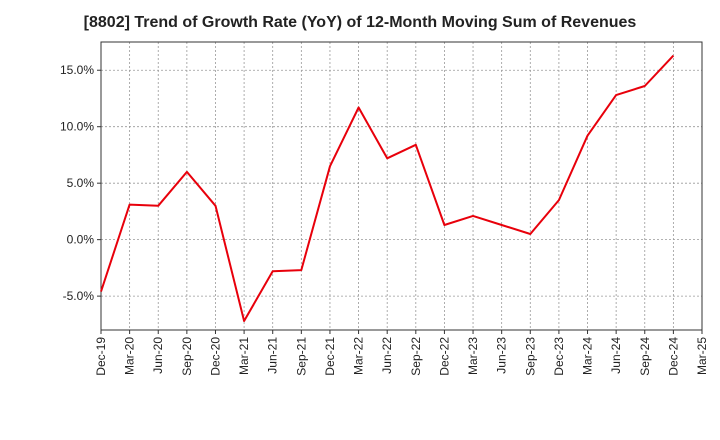 This screenshot has width=720, height=440. Describe the element at coordinates (473, 356) in the screenshot. I see `x-tick-label: Mar-23` at that location.